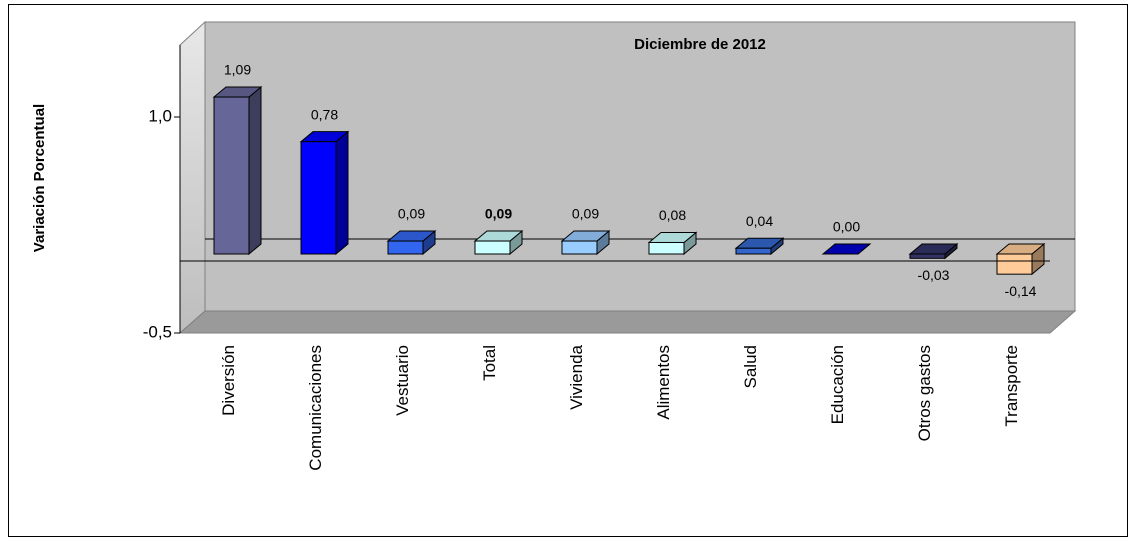 The height and width of the screenshot is (541, 1136). I want to click on y-tick-label: -0,5, so click(157, 331).